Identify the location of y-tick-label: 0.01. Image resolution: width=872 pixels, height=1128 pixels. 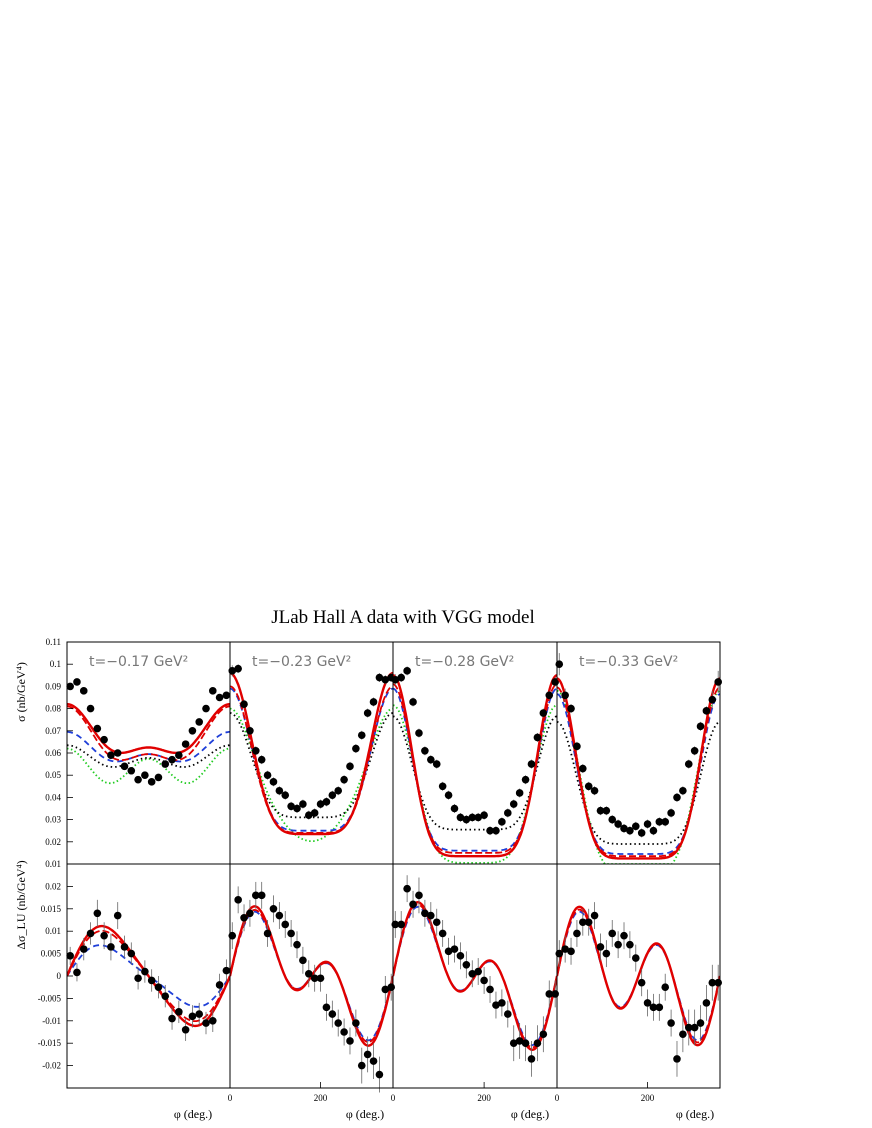
(53, 864).